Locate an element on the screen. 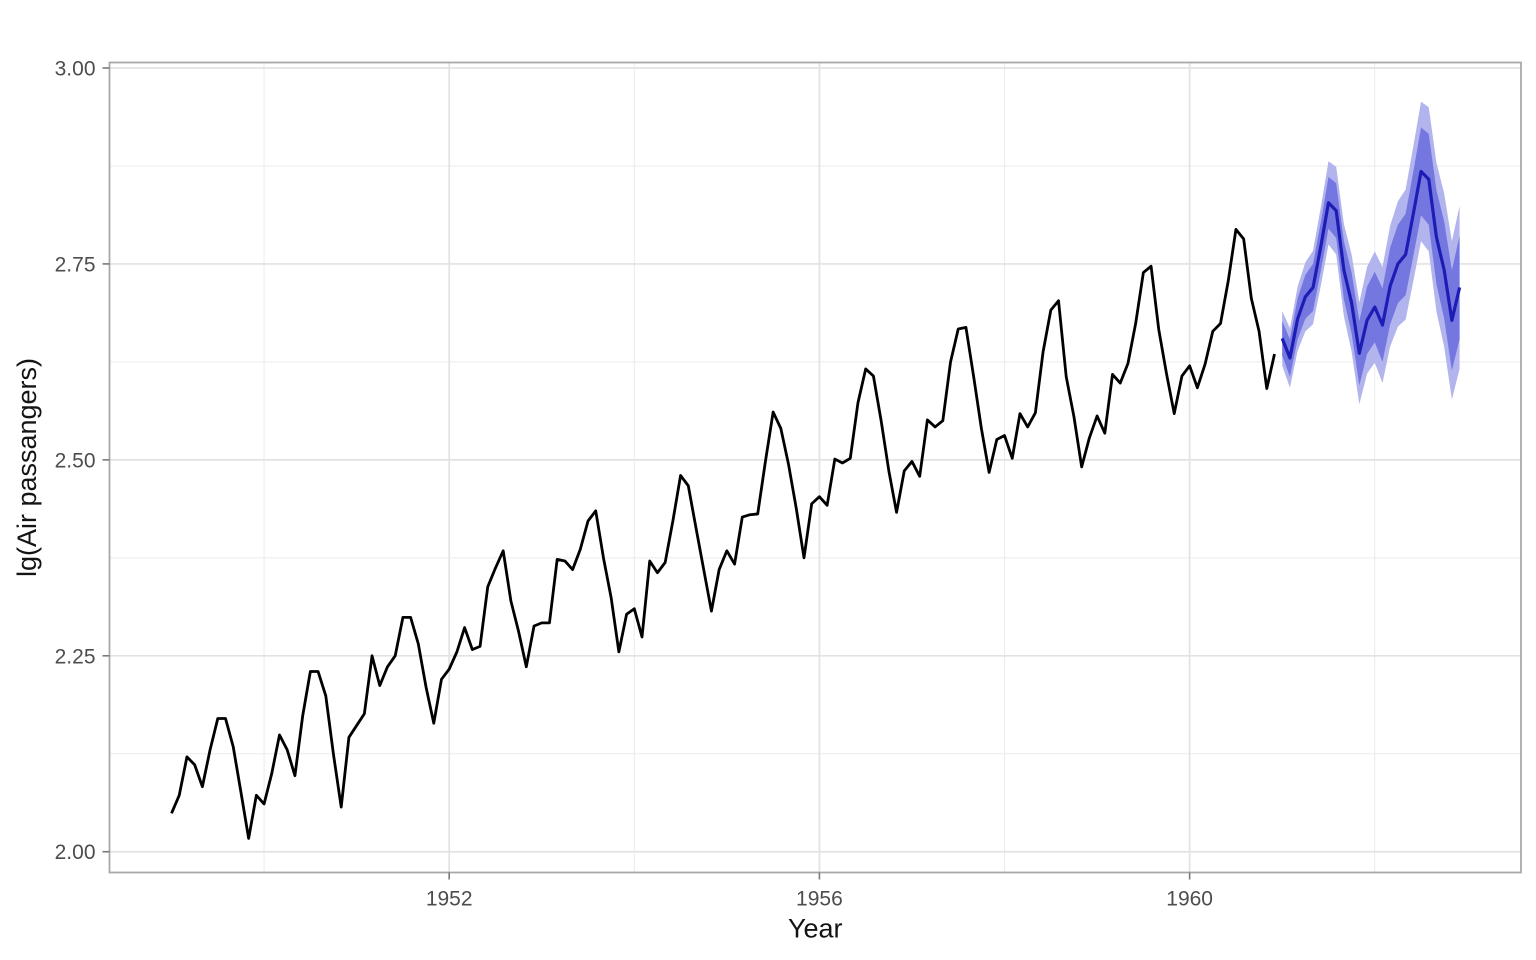 The height and width of the screenshot is (960, 1536). x-axis-title: Year is located at coordinates (815, 929).